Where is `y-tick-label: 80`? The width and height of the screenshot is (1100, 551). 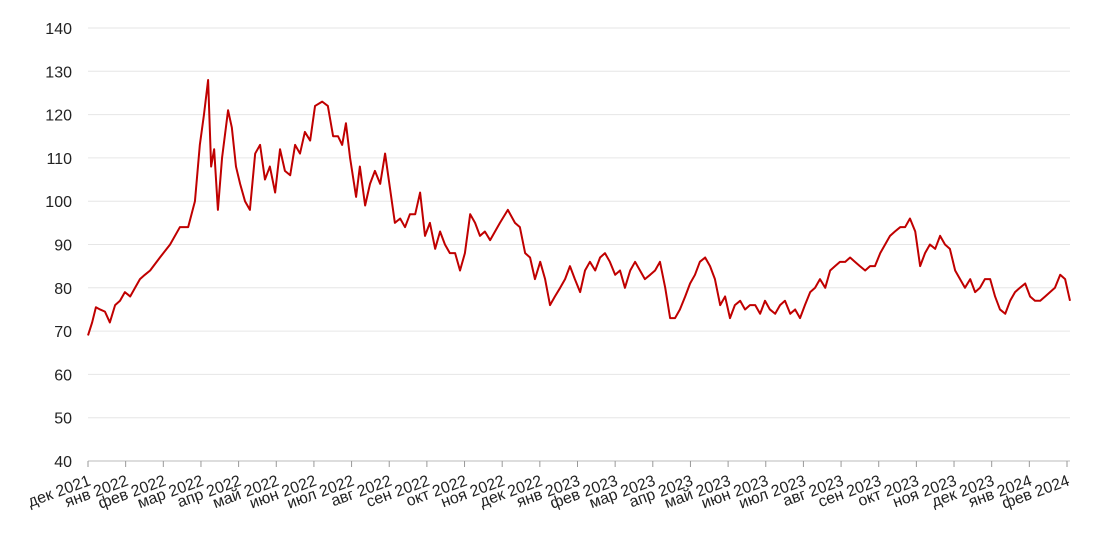
y-tick-label: 80 is located at coordinates (63, 289).